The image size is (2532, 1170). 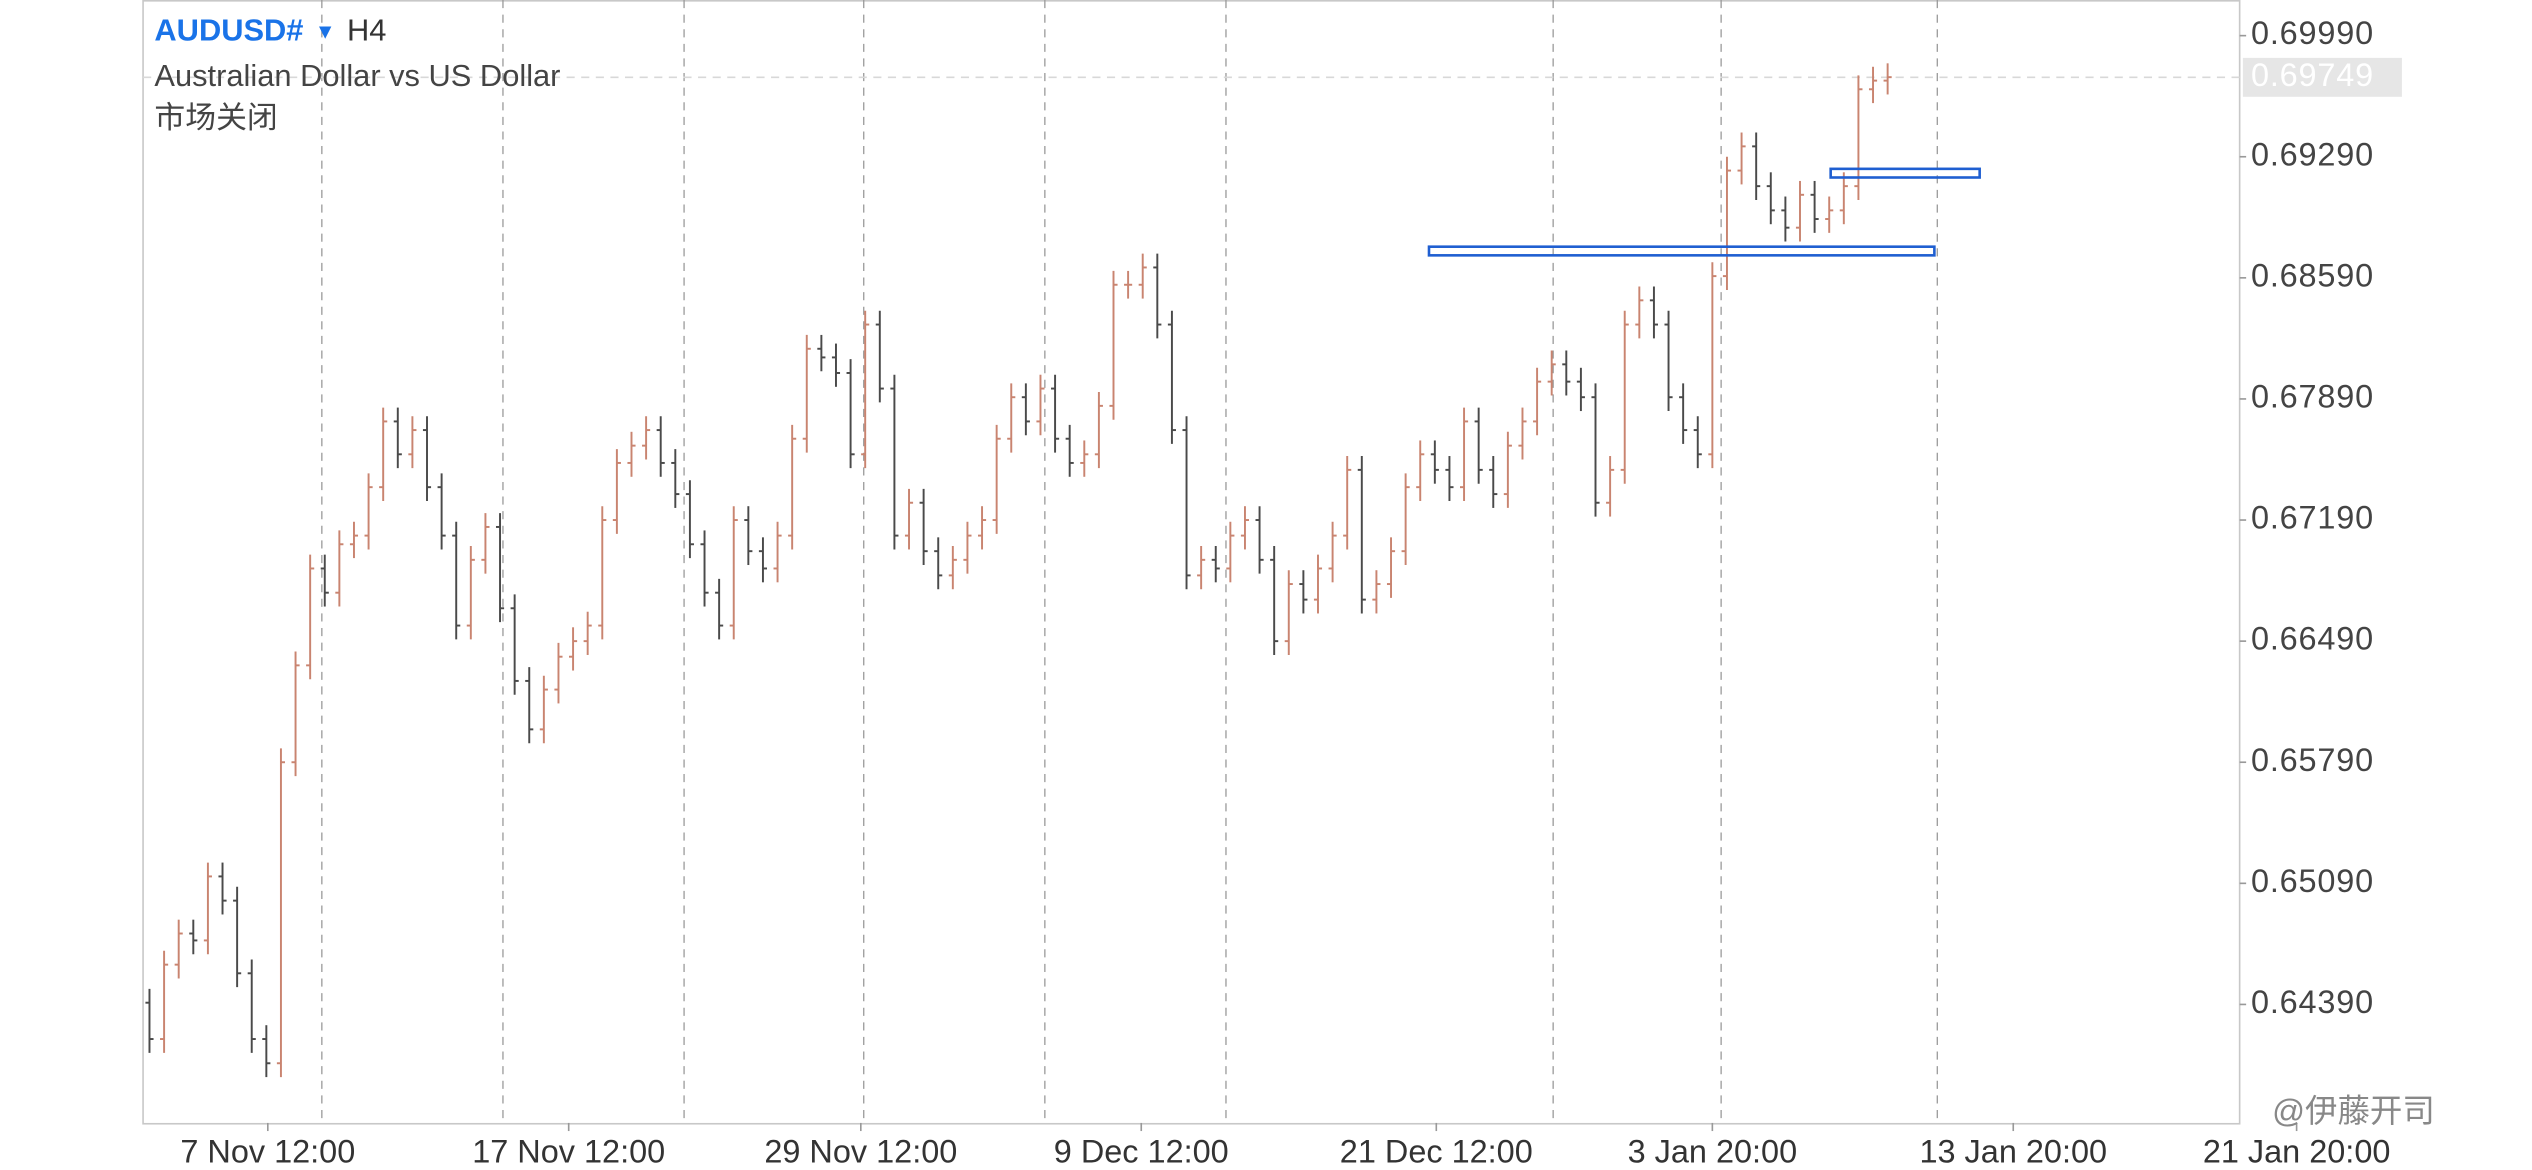 I want to click on x-tick-label: 3 Jan 20:00, so click(x=1713, y=1151).